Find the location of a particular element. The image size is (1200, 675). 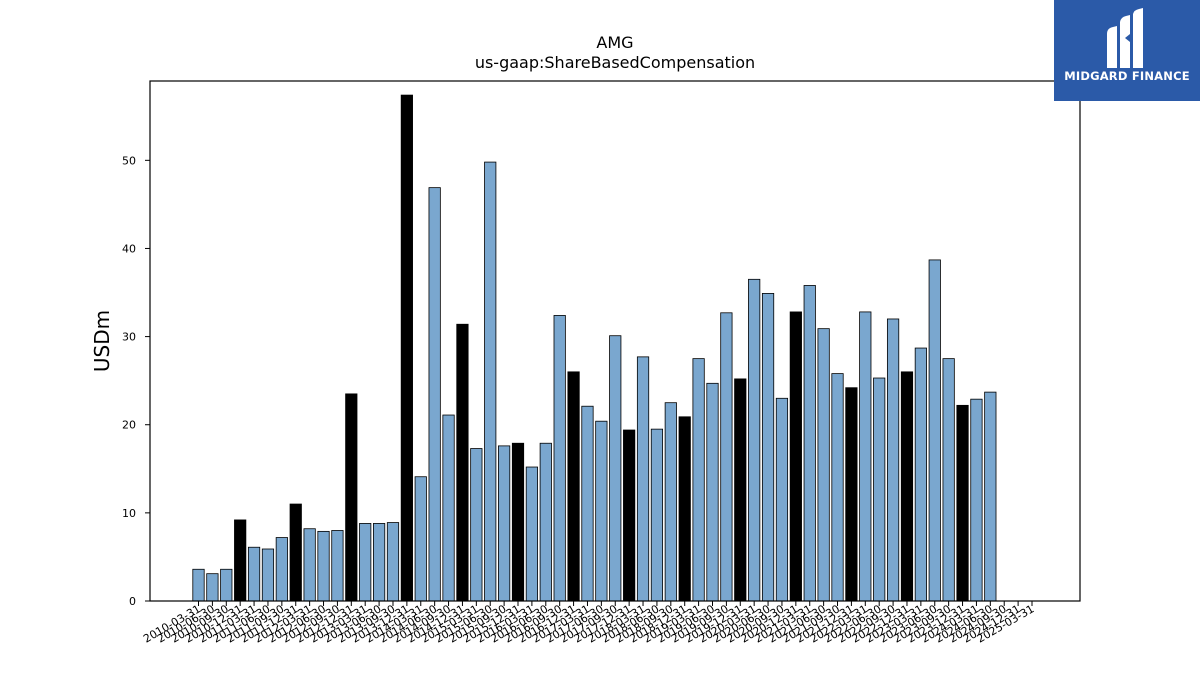

brand-logo: MIDGARD FINANCE is located at coordinates (1127, 50).